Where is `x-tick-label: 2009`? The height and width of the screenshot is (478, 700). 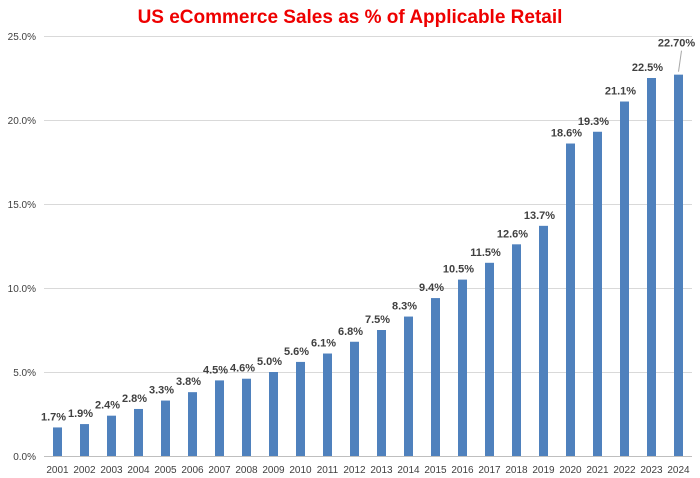
x-tick-label: 2009 is located at coordinates (273, 470).